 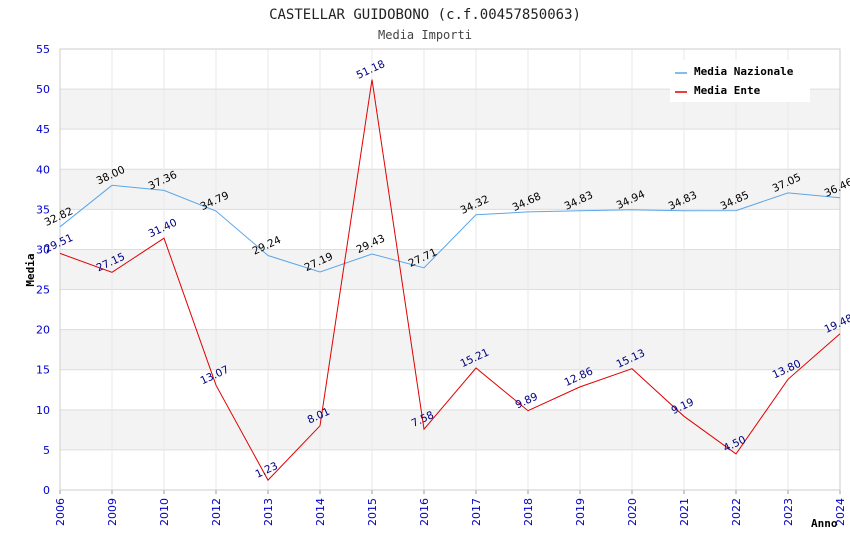 What do you see at coordinates (43, 370) in the screenshot?
I see `y-tick-label: 15` at bounding box center [43, 370].